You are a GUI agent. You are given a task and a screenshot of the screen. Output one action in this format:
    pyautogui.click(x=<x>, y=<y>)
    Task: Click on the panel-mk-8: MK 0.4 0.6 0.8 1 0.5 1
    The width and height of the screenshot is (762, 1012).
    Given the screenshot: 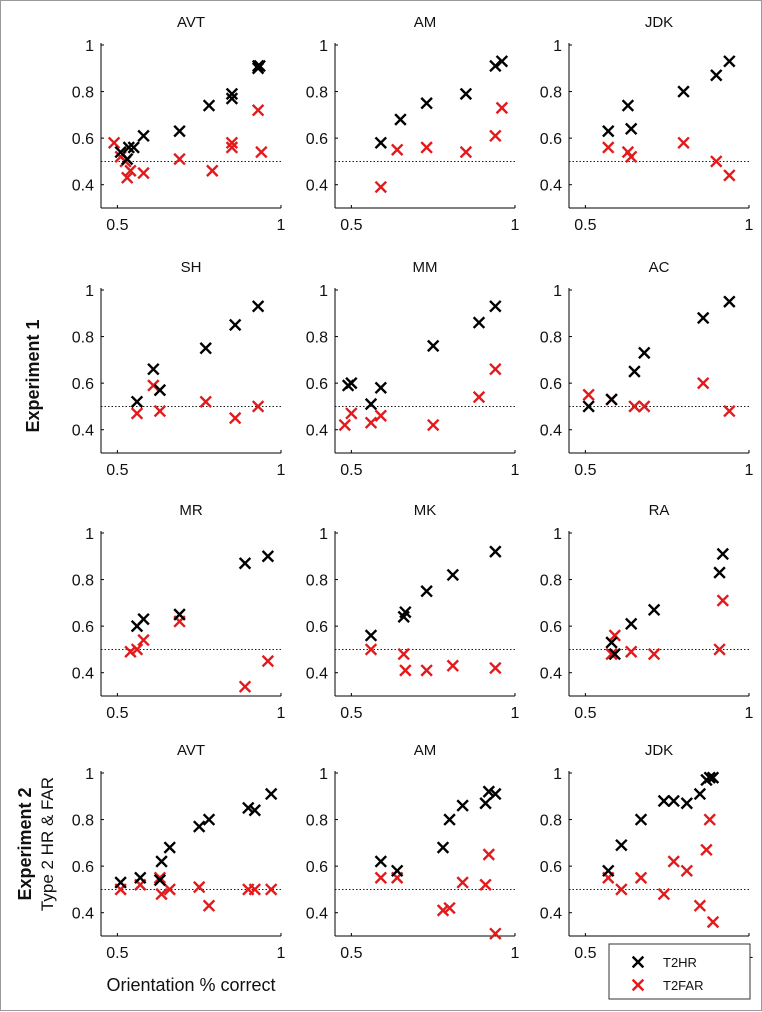 What is the action you would take?
    pyautogui.click(x=413, y=612)
    